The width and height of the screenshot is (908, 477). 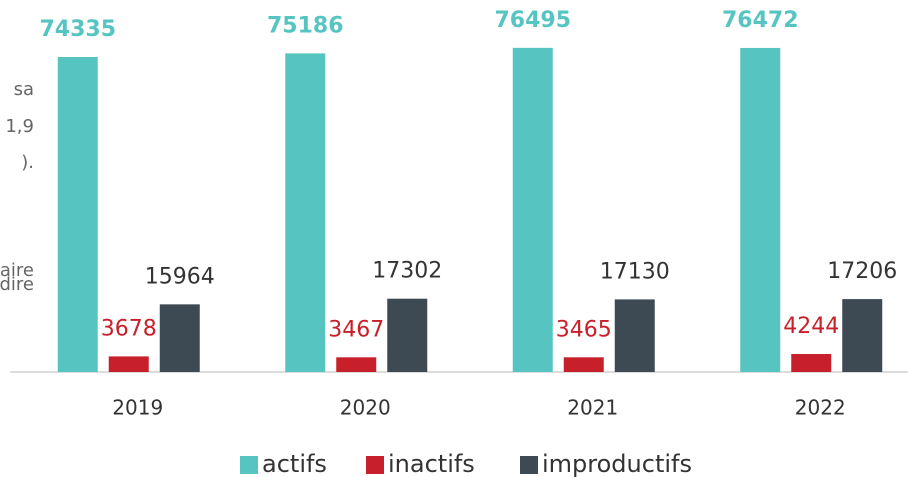 What do you see at coordinates (129, 328) in the screenshot?
I see `data-label: 3678` at bounding box center [129, 328].